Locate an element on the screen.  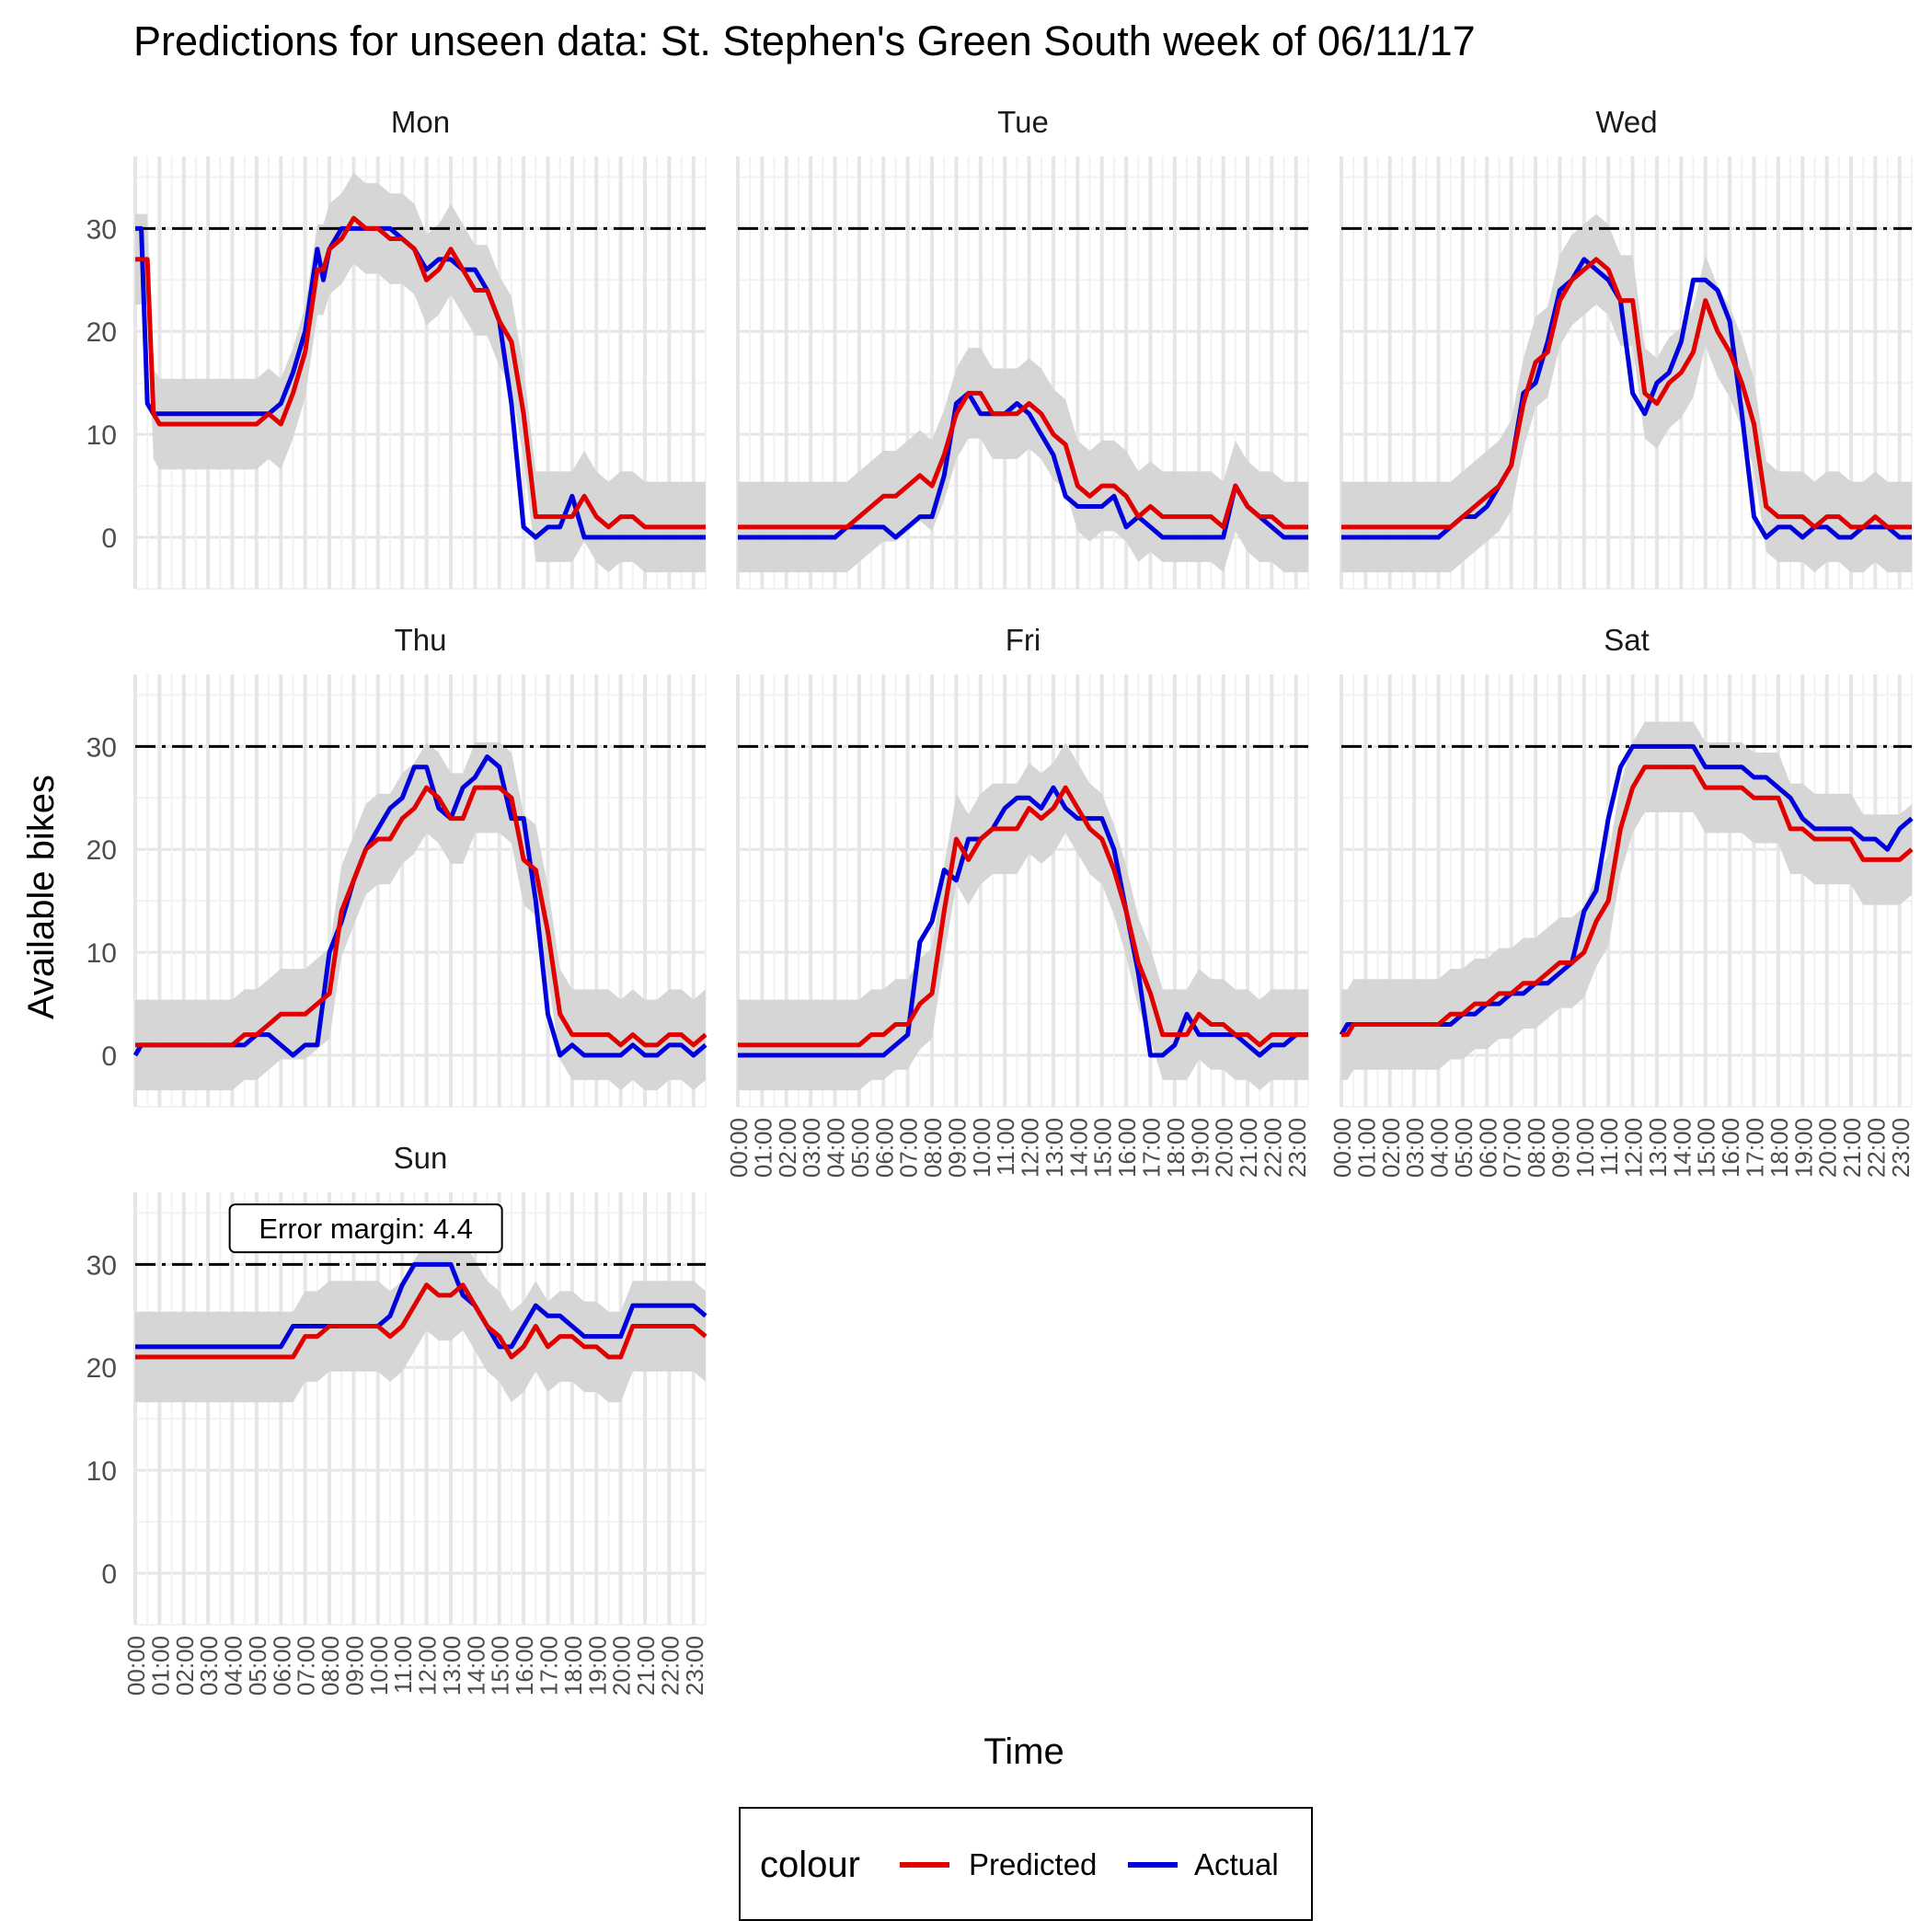
series-predicted-fri is located at coordinates (1023, 916).